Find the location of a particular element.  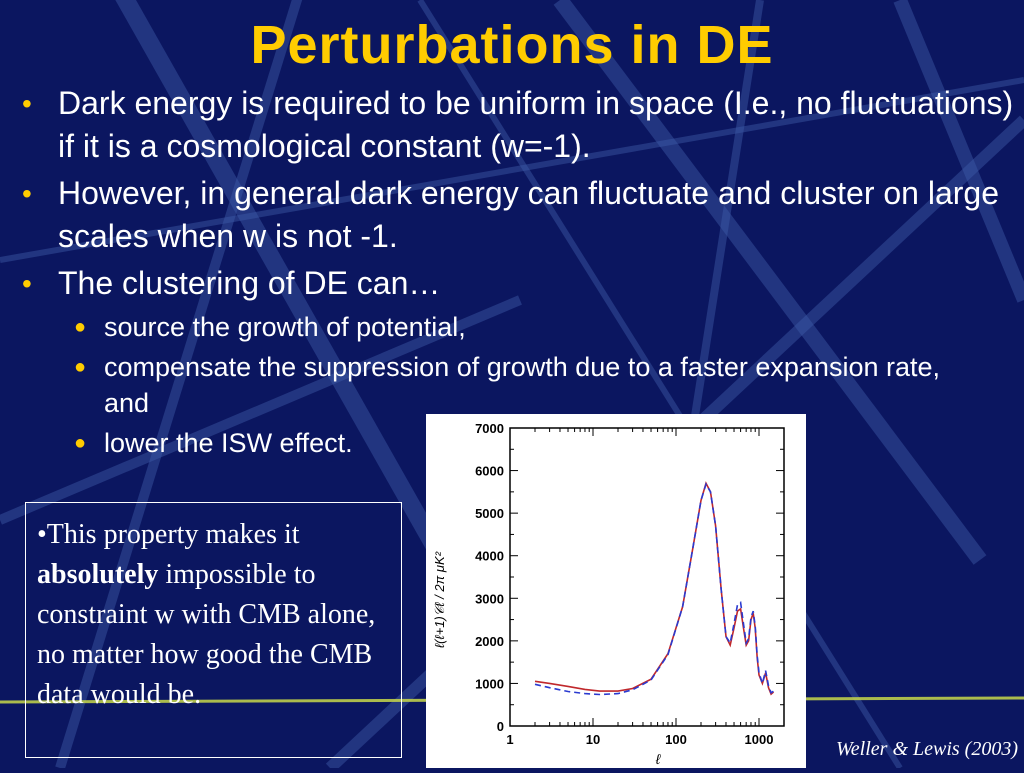

y-tick-label: 4000 is located at coordinates (489, 556).